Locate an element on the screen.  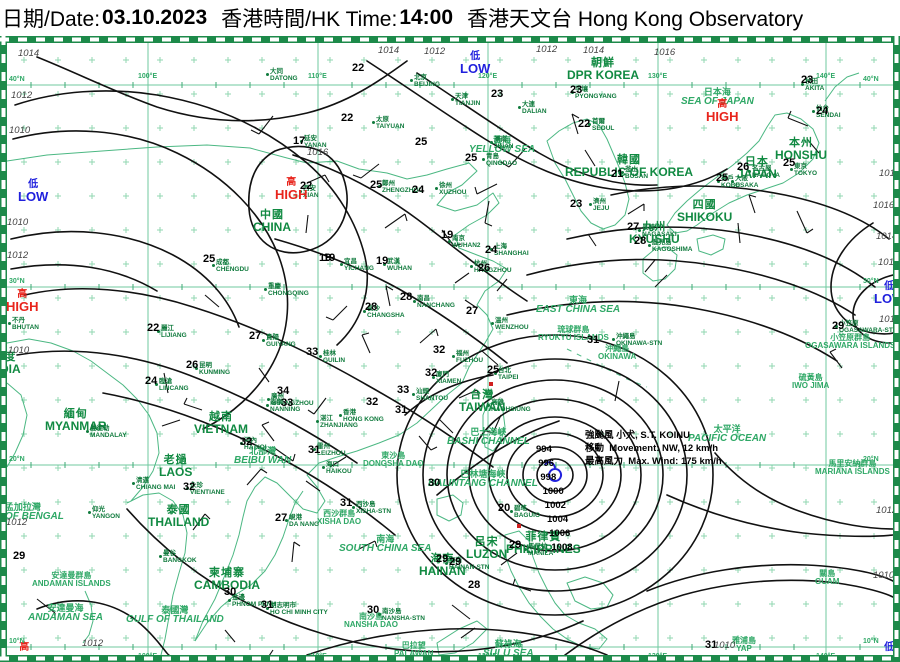
country-label-vietnam: 越南 VIETNAM is located at coordinates (221, 423).